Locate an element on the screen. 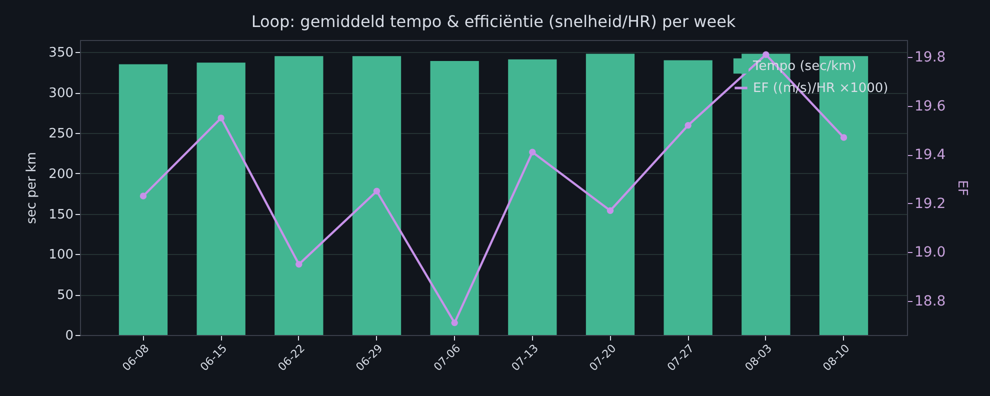 The height and width of the screenshot is (396, 990). y2-tick-label: 18.8 is located at coordinates (930, 301).